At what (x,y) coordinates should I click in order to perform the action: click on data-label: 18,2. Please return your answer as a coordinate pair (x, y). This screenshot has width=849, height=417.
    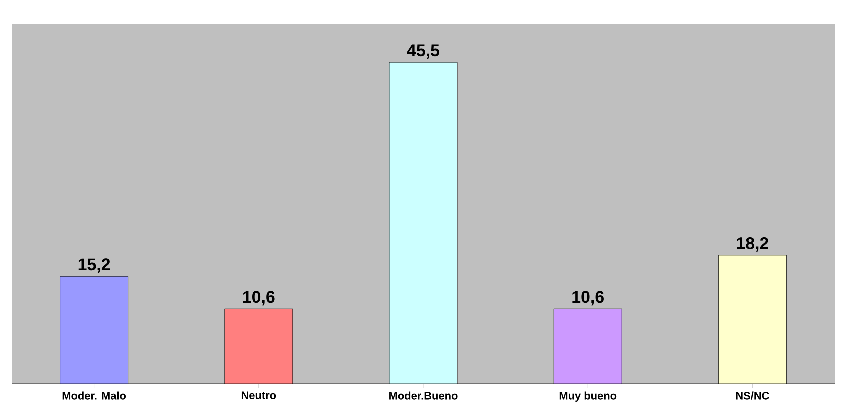
    Looking at the image, I should click on (752, 244).